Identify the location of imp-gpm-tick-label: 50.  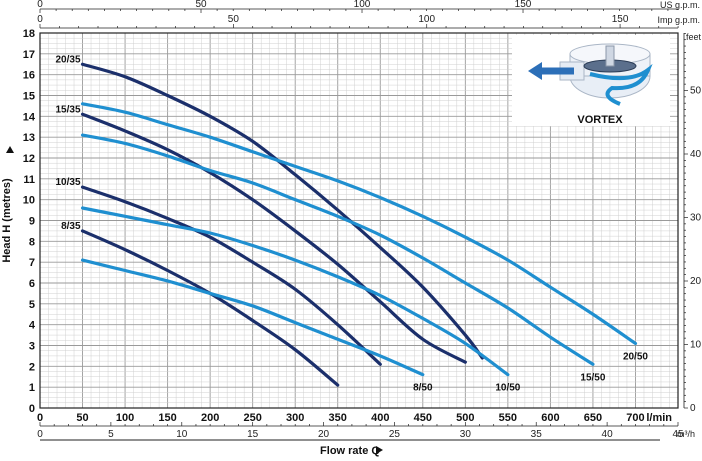
(234, 19).